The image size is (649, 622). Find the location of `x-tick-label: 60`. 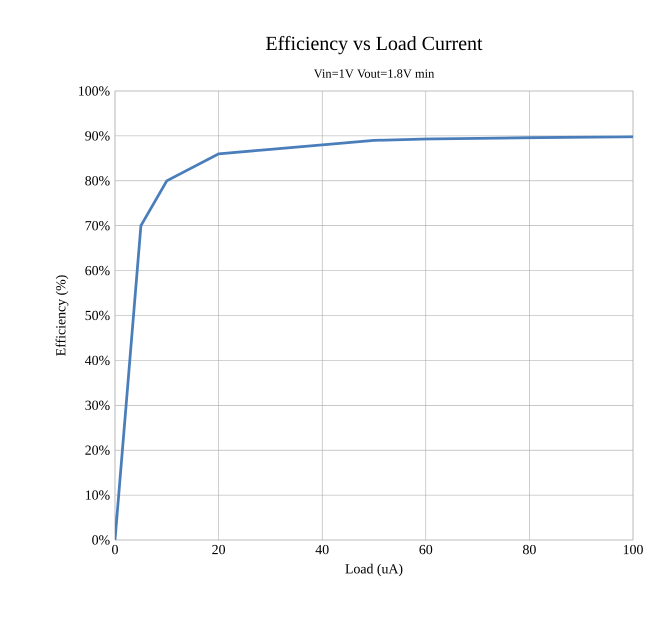

x-tick-label: 60 is located at coordinates (425, 549).